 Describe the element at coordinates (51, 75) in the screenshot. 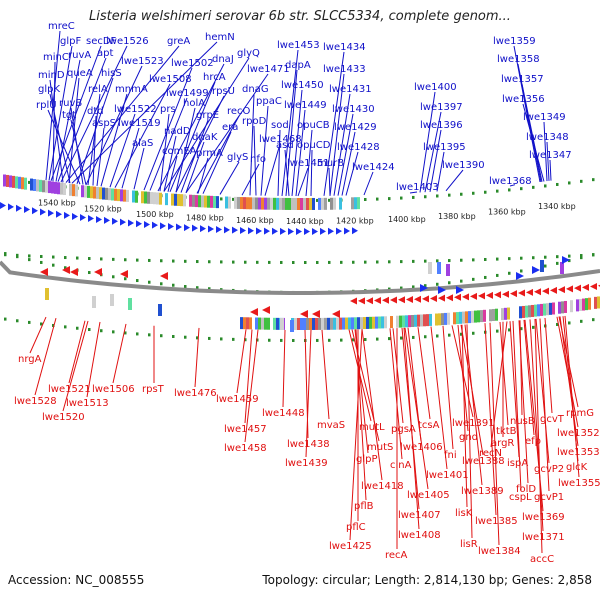

I see `gene-label: minD` at that location.